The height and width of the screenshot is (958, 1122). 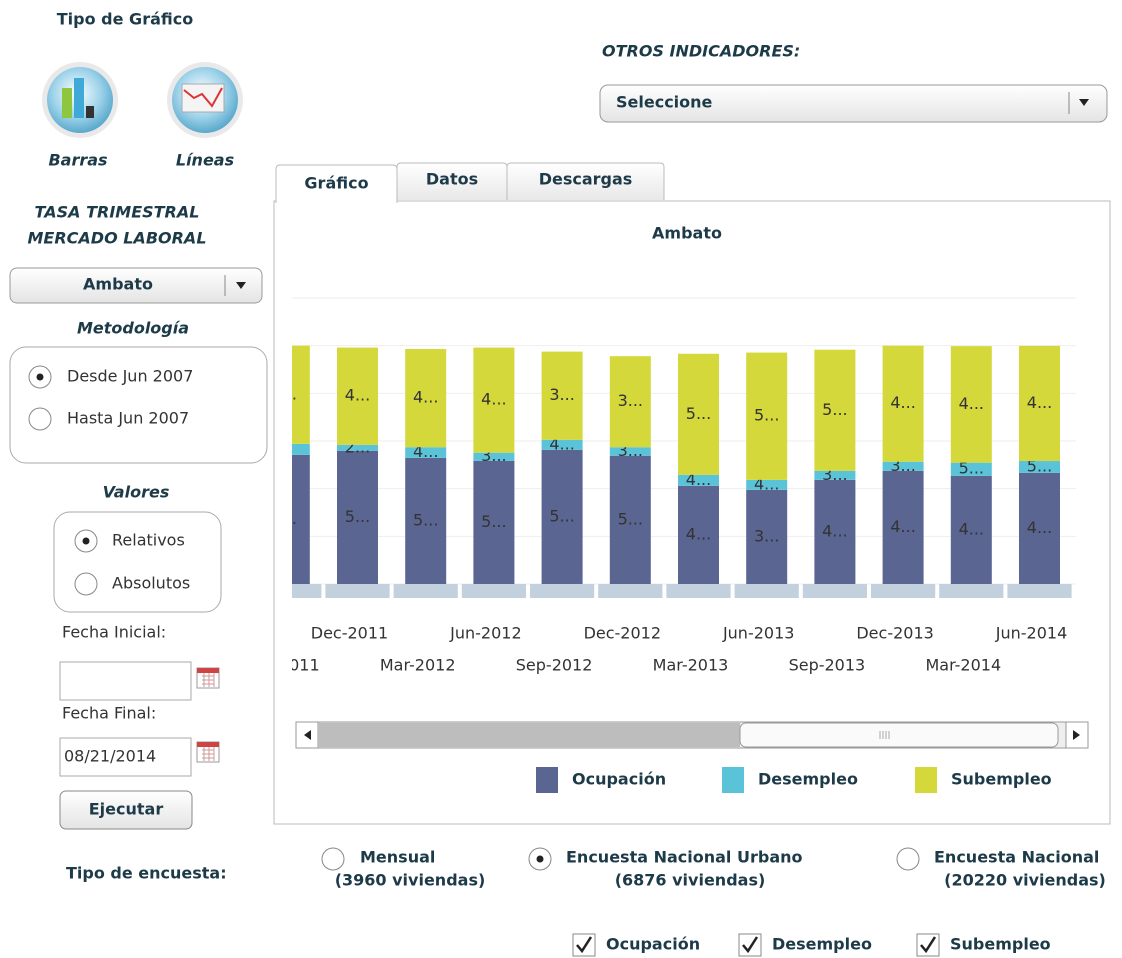 What do you see at coordinates (281, 665) in the screenshot?
I see `x-tick-label: Sep-2011` at bounding box center [281, 665].